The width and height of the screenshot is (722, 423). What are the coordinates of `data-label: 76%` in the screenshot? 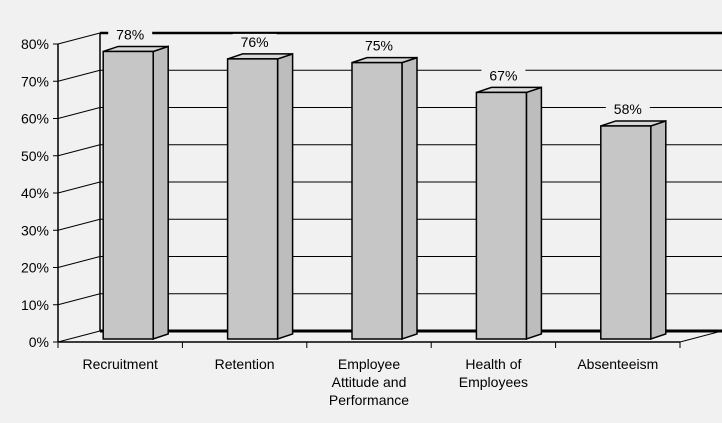 It's located at (255, 42).